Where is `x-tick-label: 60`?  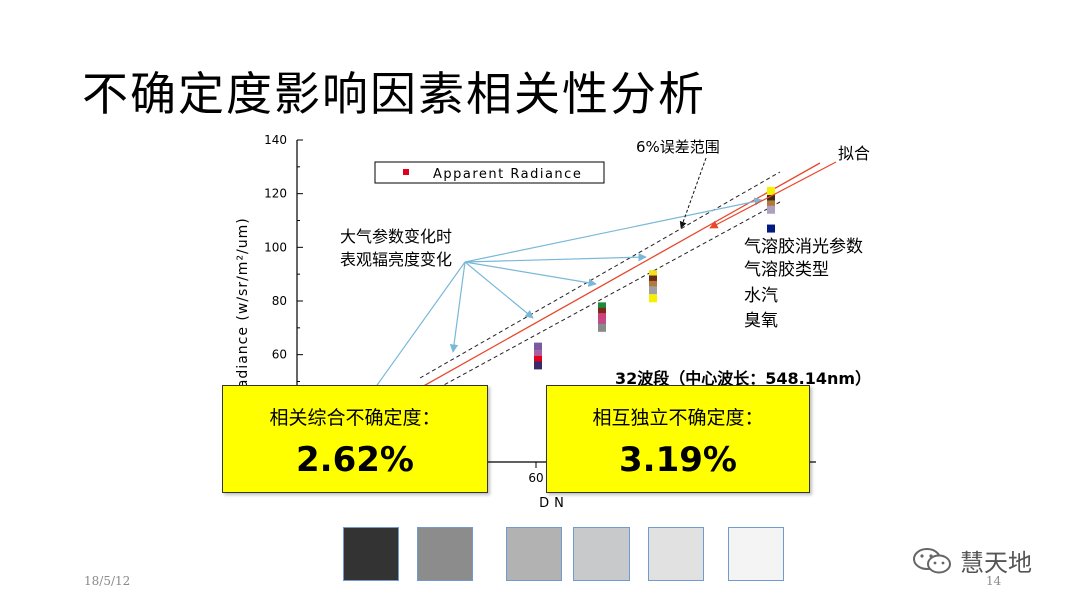 x-tick-label: 60 is located at coordinates (535, 478).